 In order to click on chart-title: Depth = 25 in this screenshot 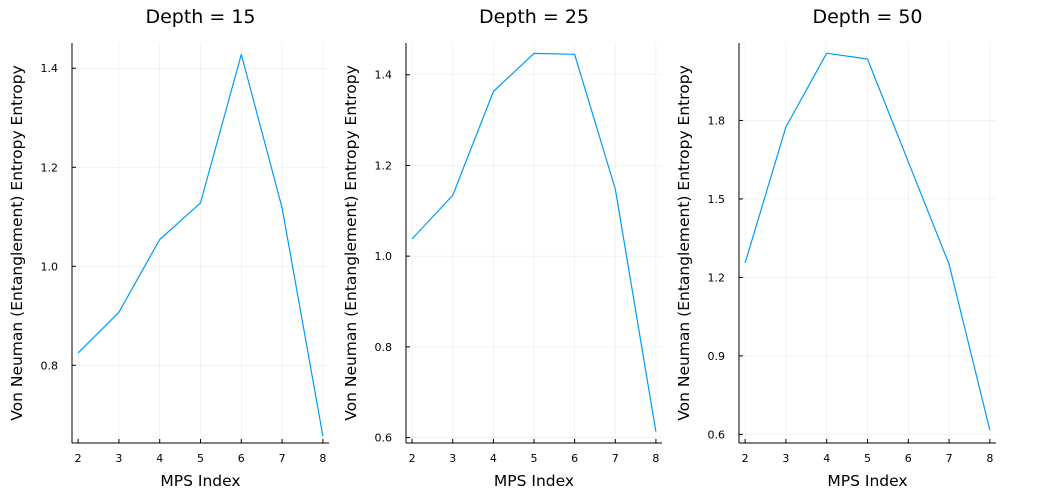, I will do `click(534, 17)`.